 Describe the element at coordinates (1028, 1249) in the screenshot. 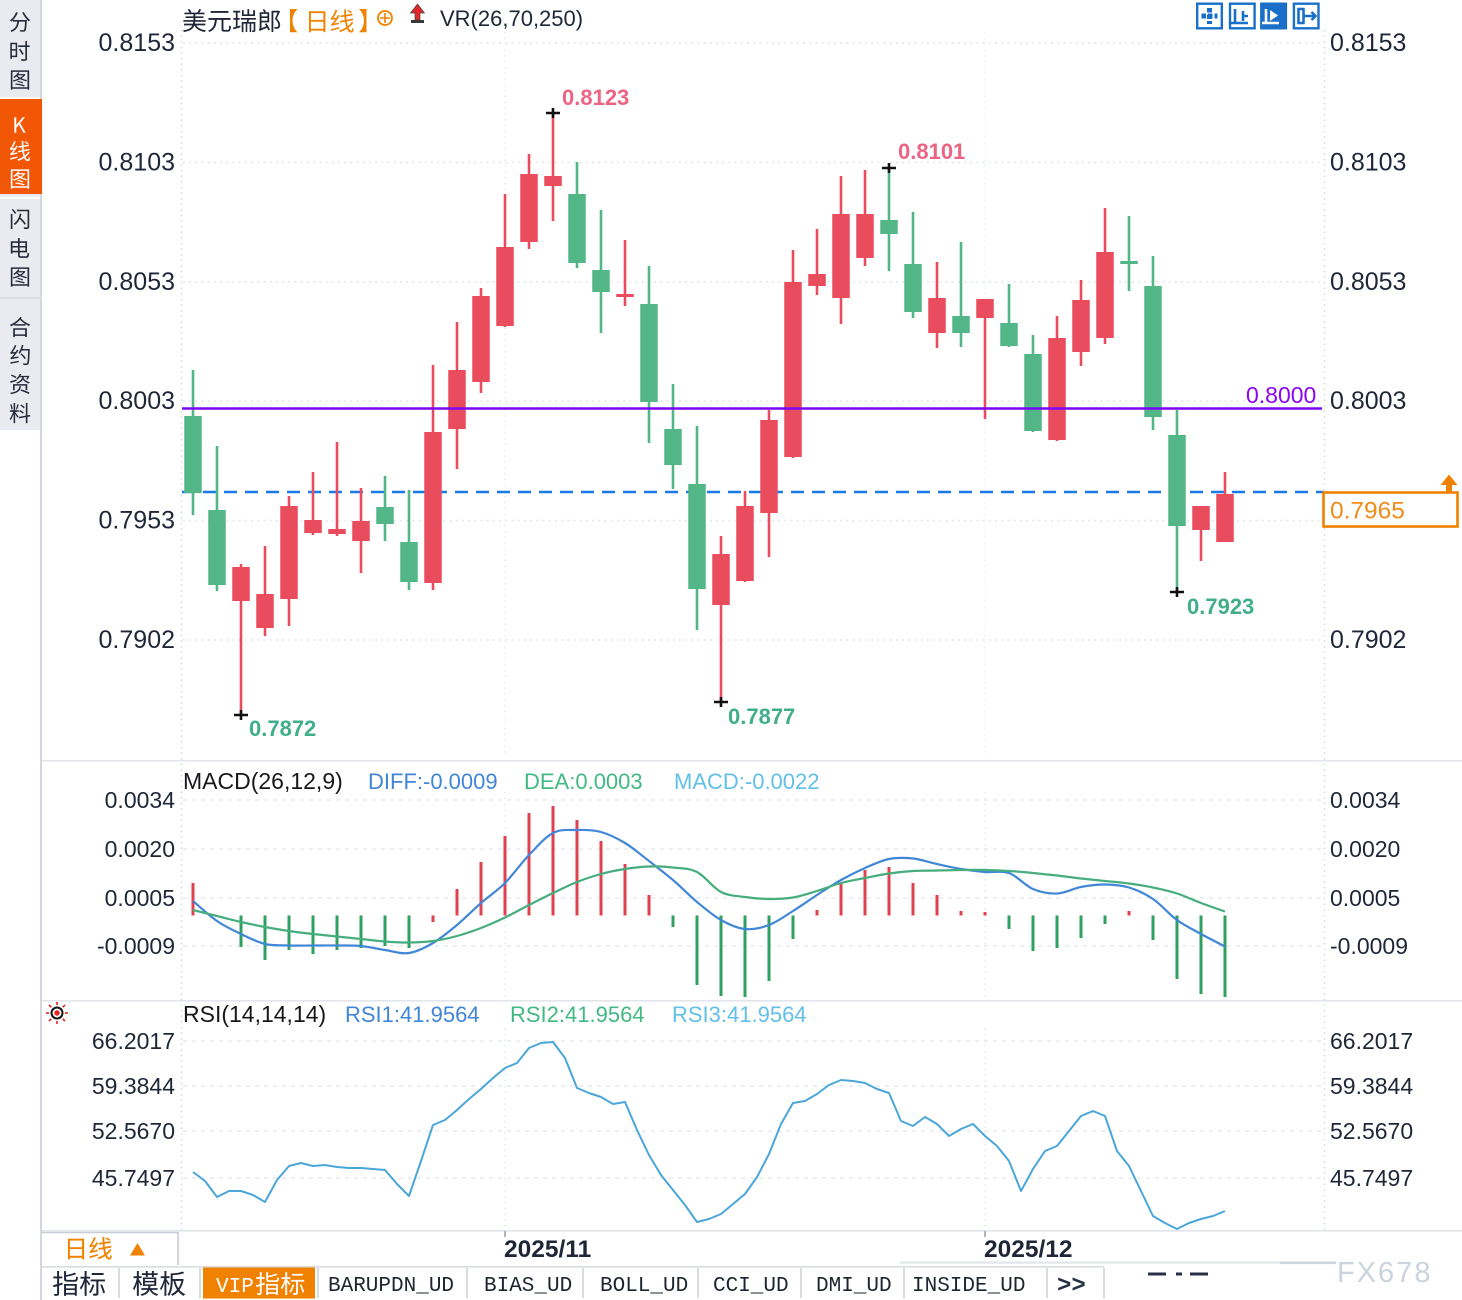

I see `svg-text: 2025/12` at that location.